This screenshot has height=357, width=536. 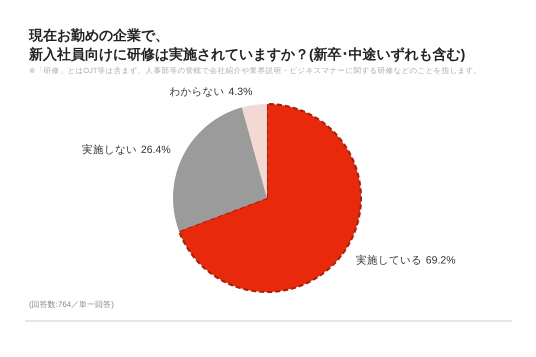 What do you see at coordinates (240, 92) in the screenshot?
I see `data-label: 4.3%` at bounding box center [240, 92].